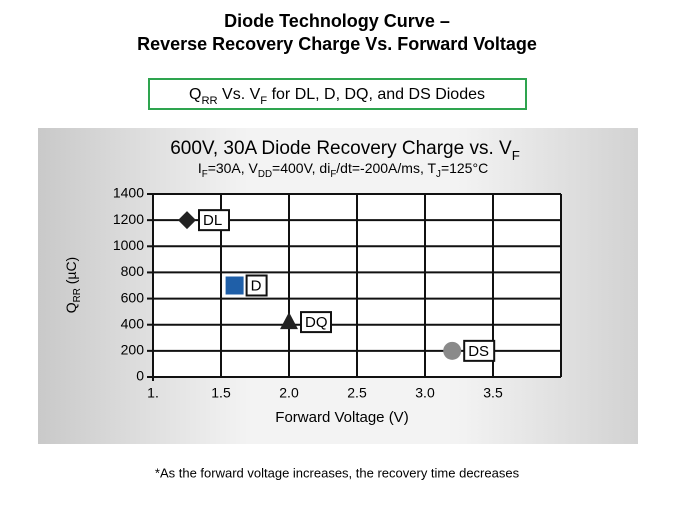  Describe the element at coordinates (153, 393) in the screenshot. I see `x-tick-label: 1.` at that location.